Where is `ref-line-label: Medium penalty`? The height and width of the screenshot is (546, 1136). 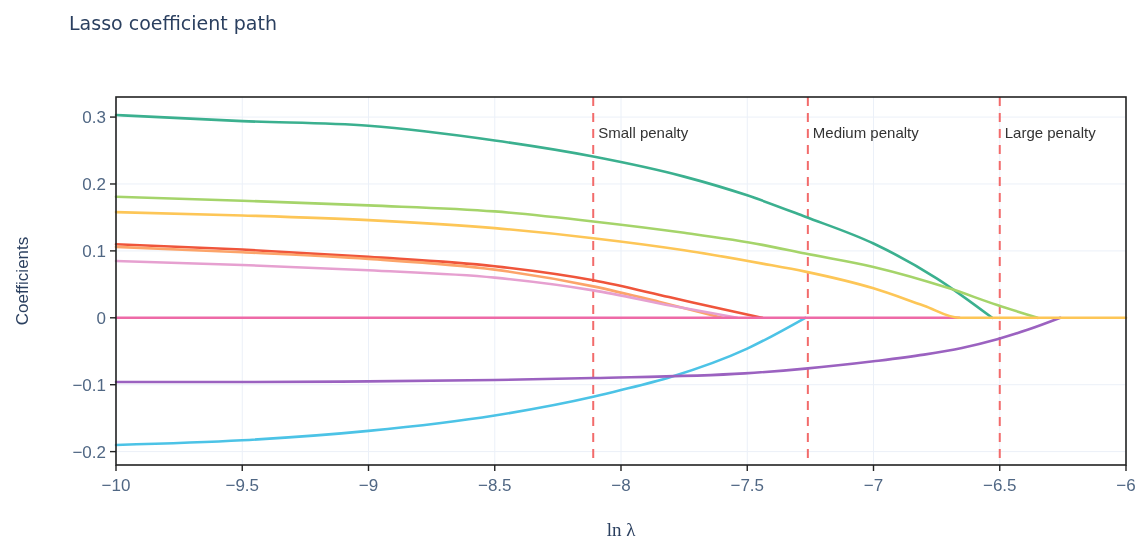
ref-line-label: Medium penalty is located at coordinates (866, 132).